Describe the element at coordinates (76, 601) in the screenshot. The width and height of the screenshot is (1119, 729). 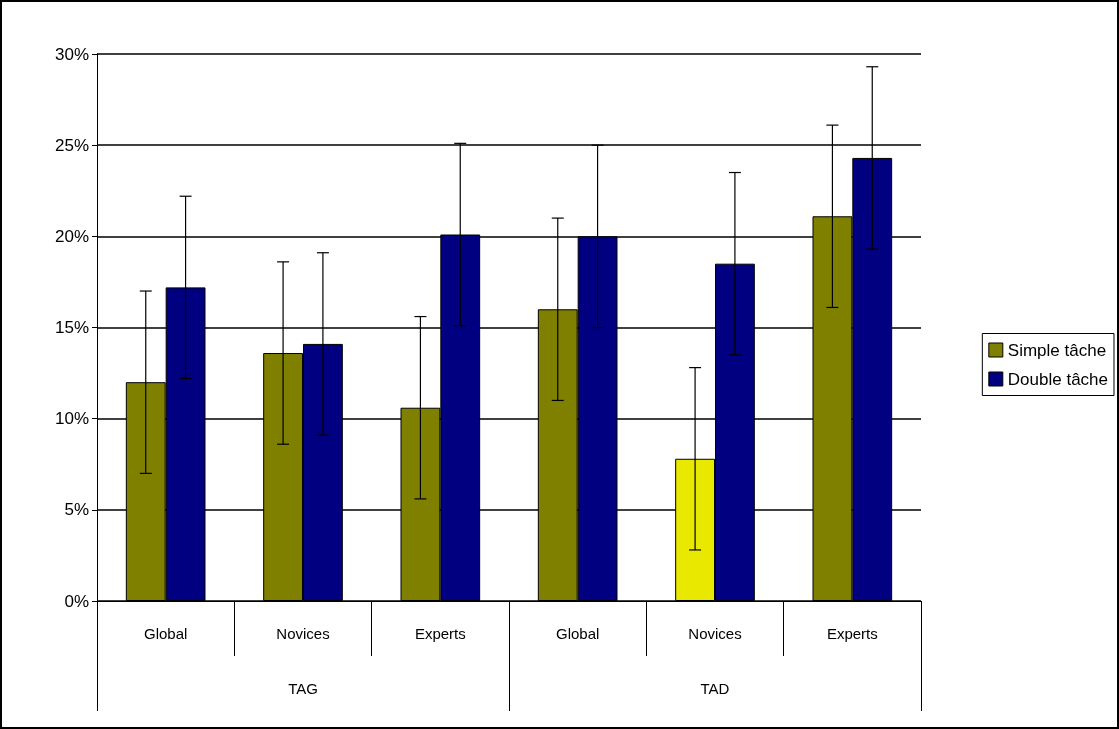
I see `y-tick-label: 0%` at that location.